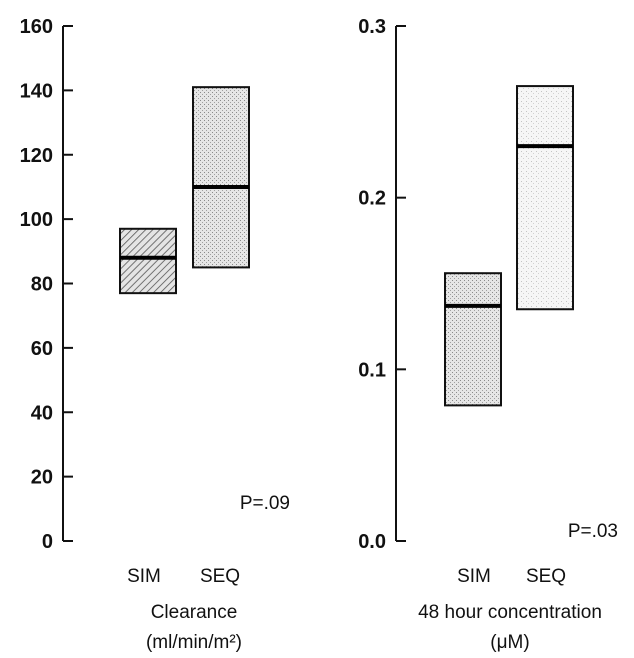 This screenshot has height=658, width=634. I want to click on x-axis-label-clearance: Clearance, so click(194, 612).